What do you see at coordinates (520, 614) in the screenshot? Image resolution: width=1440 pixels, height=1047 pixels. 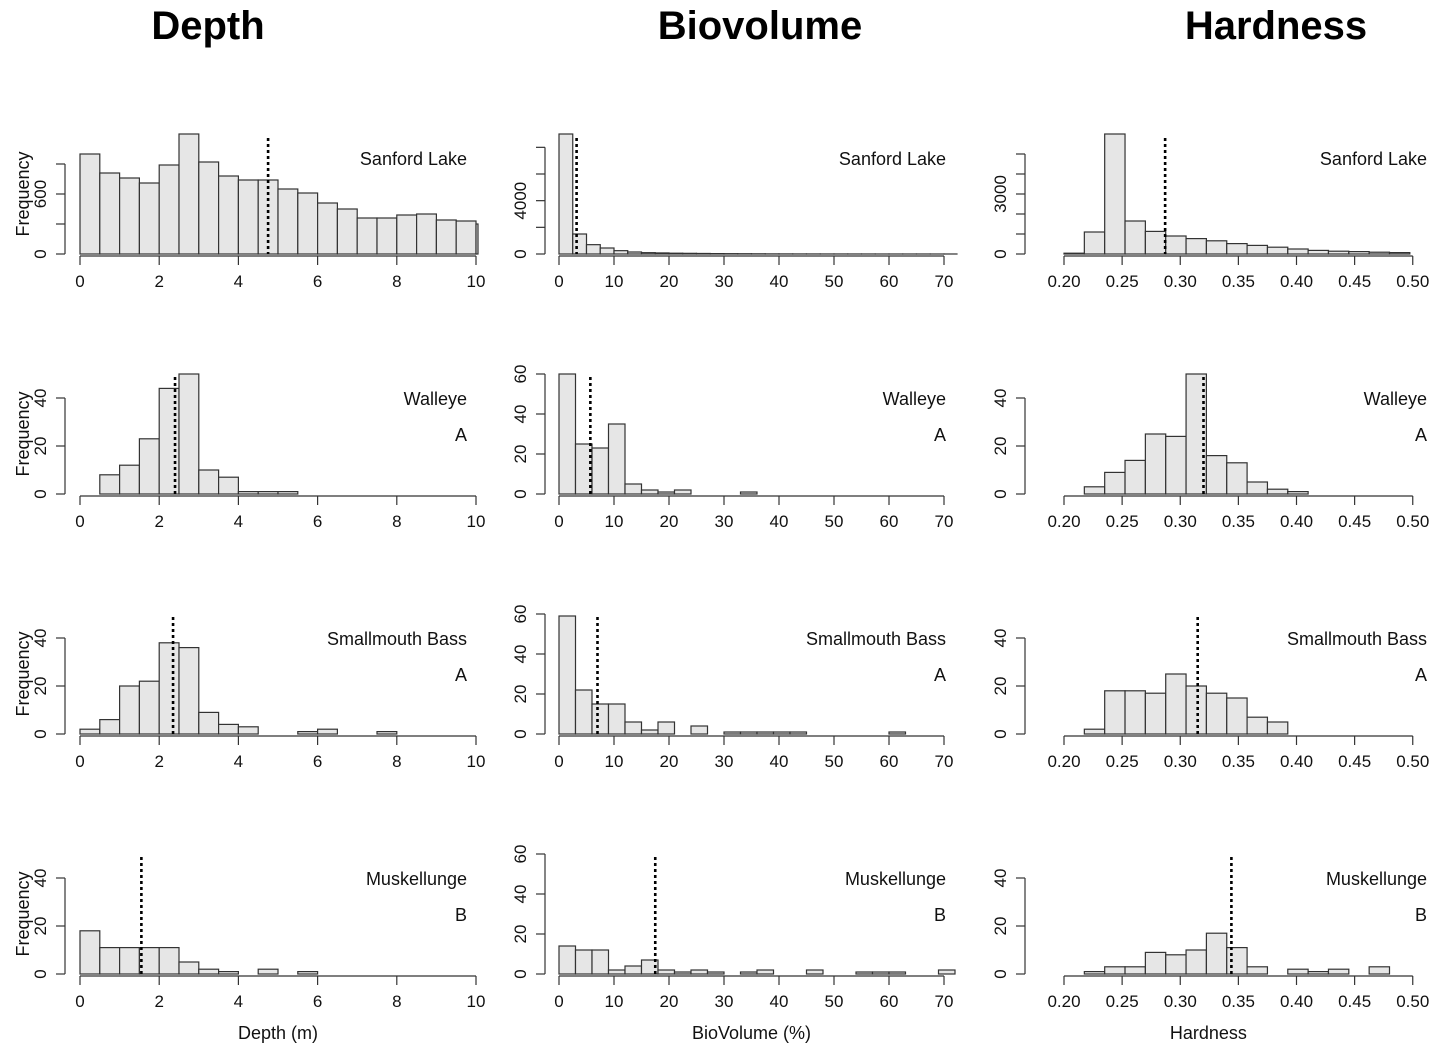 I see `y-tick-label: 60` at bounding box center [520, 614].